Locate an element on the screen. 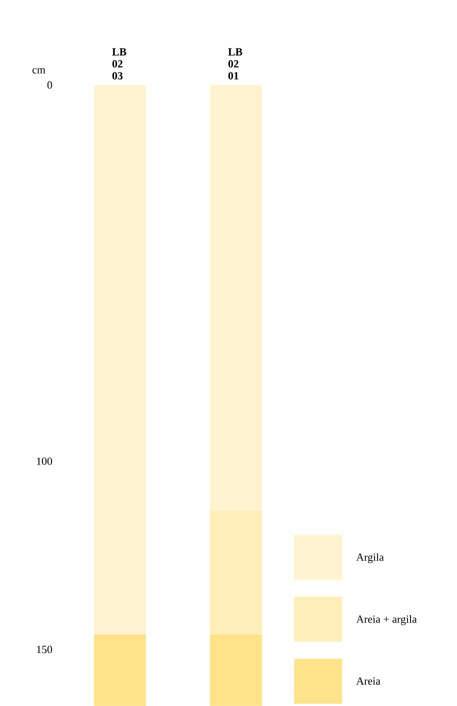 The height and width of the screenshot is (706, 457). text: Argila is located at coordinates (370, 558).